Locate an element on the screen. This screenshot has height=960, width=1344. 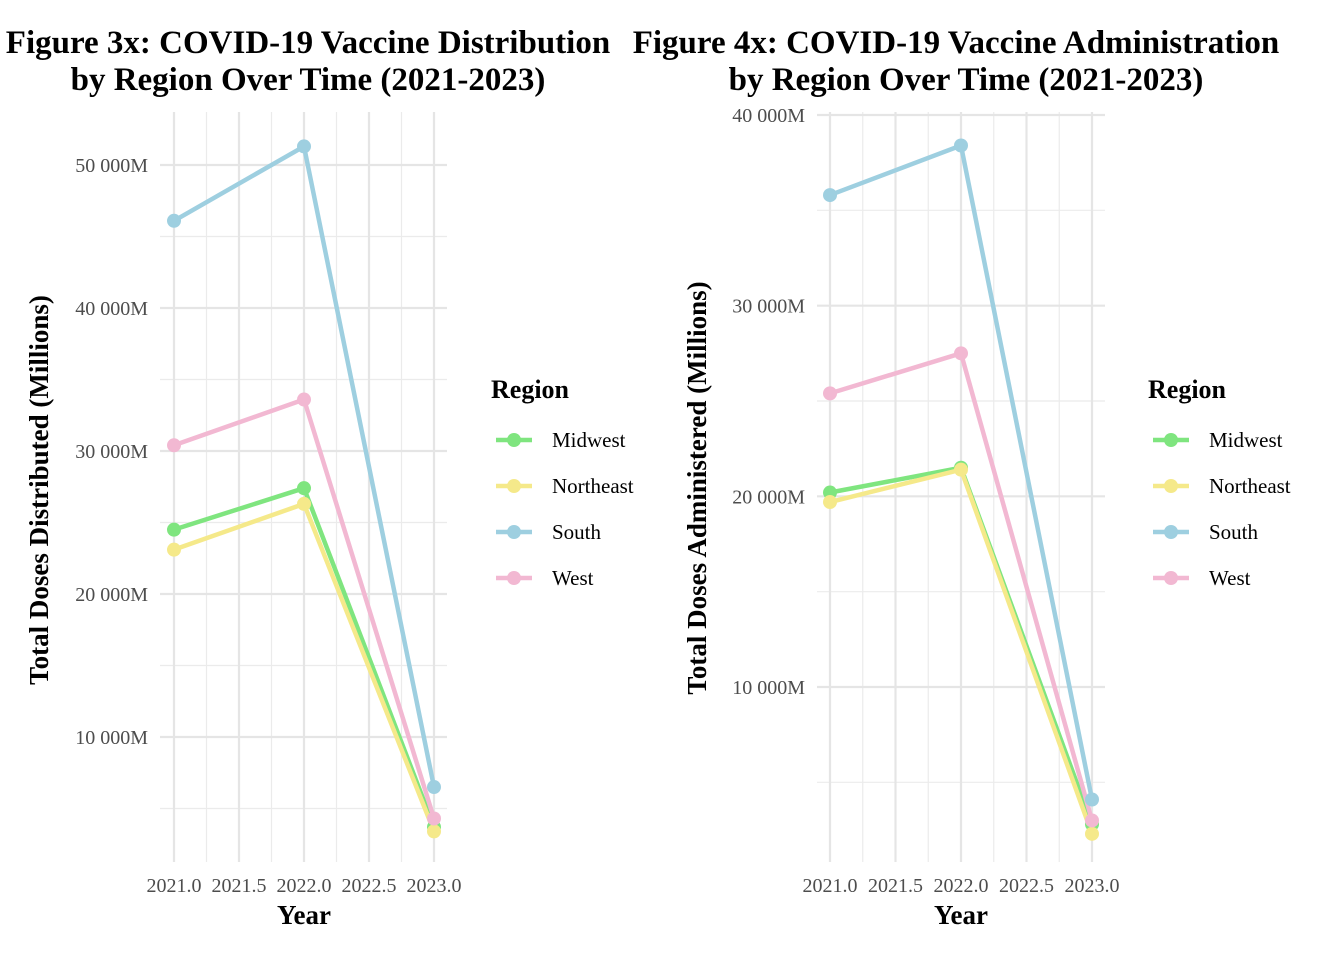
chart-2-y-tick-label: 20 000M is located at coordinates (768, 497).